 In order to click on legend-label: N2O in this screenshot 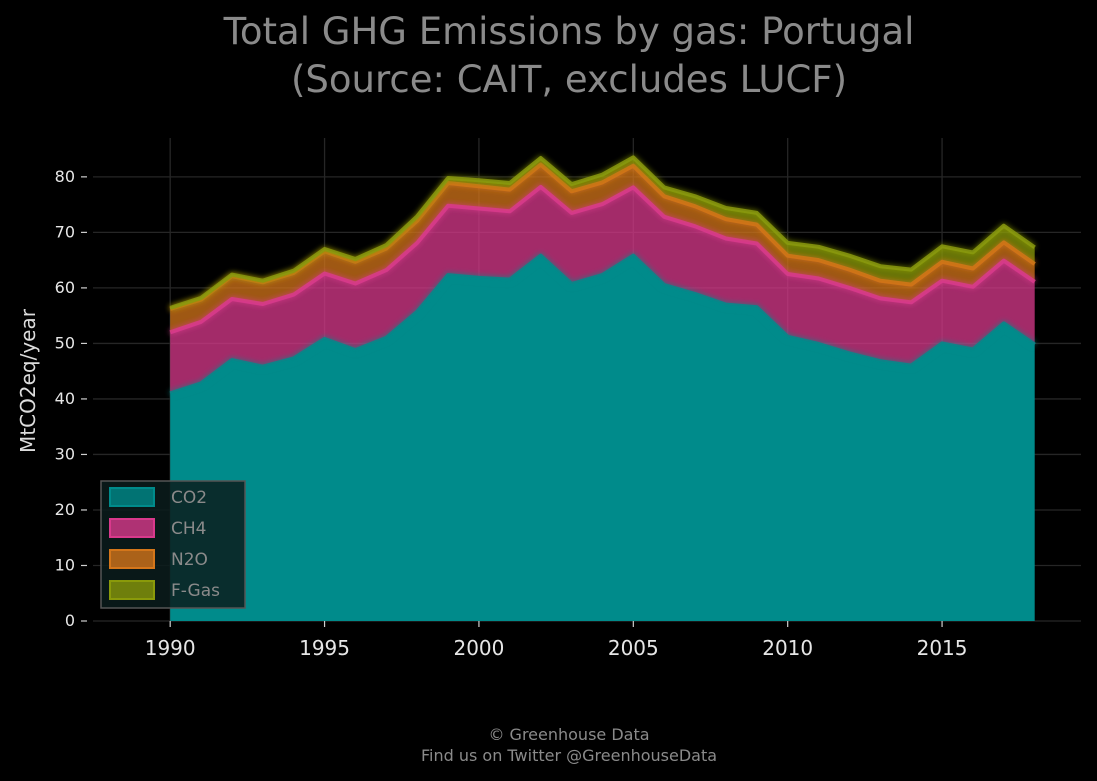, I will do `click(189, 560)`.